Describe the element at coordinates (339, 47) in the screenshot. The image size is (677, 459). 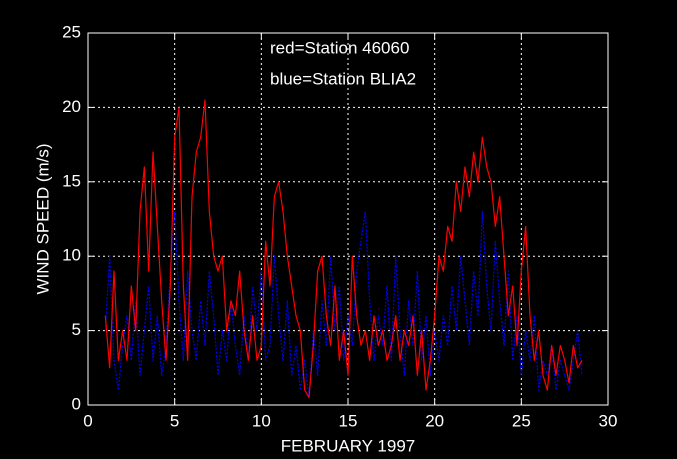
I see `legend-label: red=Station 46060` at that location.